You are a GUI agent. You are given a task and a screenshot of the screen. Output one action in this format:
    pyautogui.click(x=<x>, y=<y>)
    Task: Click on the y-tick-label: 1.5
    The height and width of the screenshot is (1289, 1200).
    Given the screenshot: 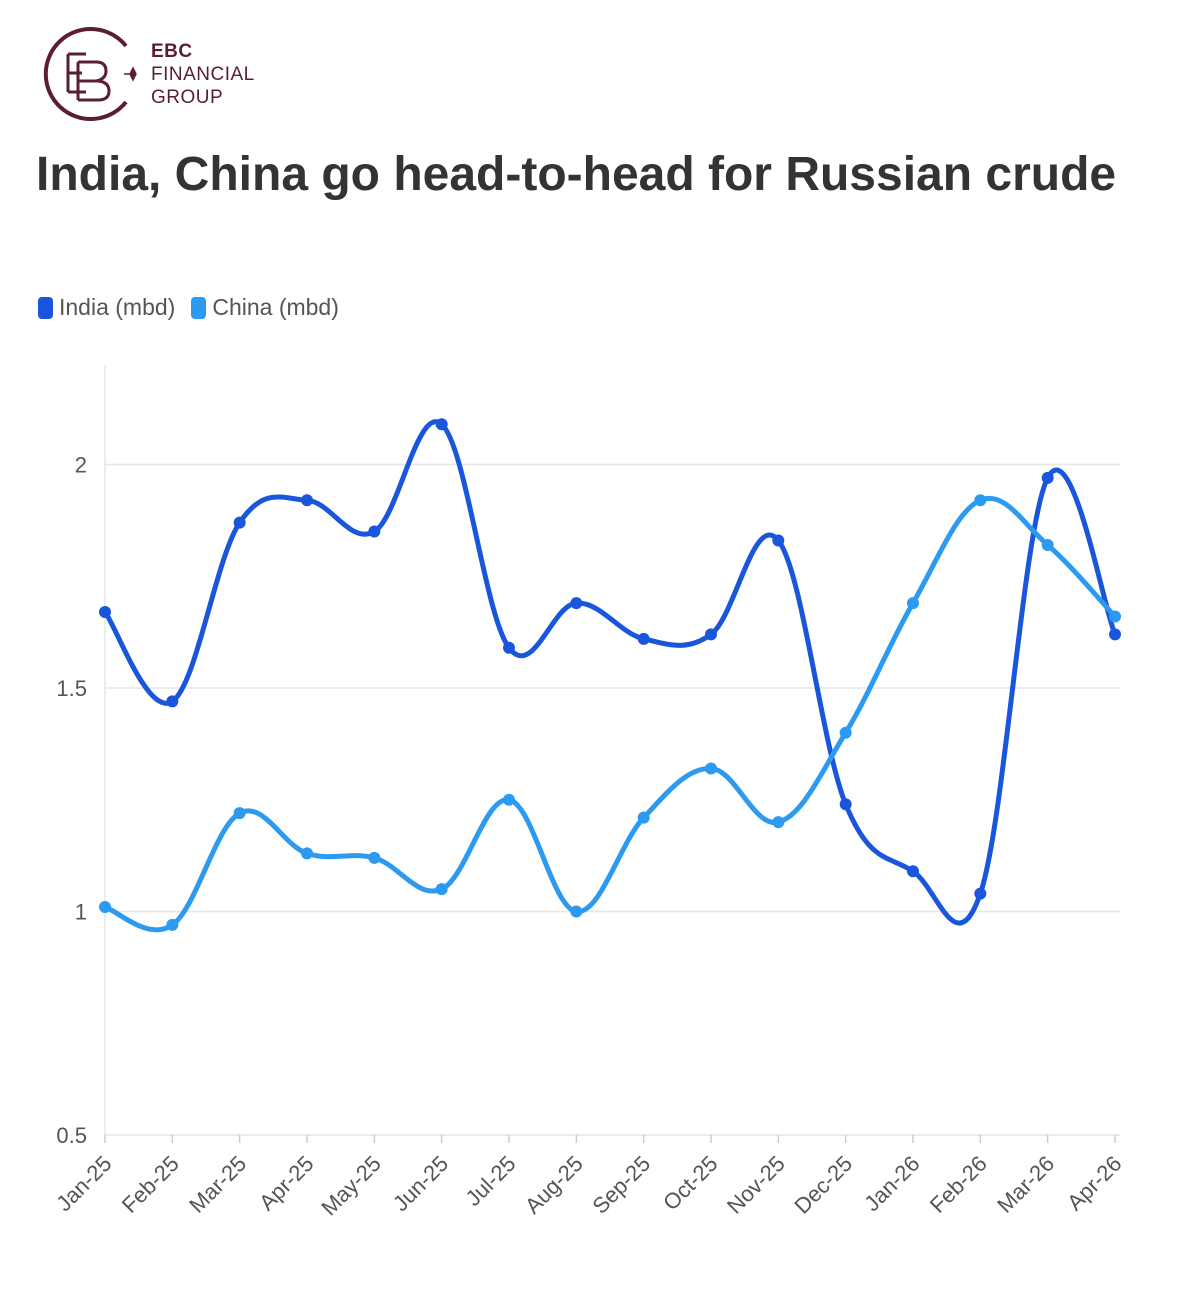 What is the action you would take?
    pyautogui.click(x=71, y=688)
    